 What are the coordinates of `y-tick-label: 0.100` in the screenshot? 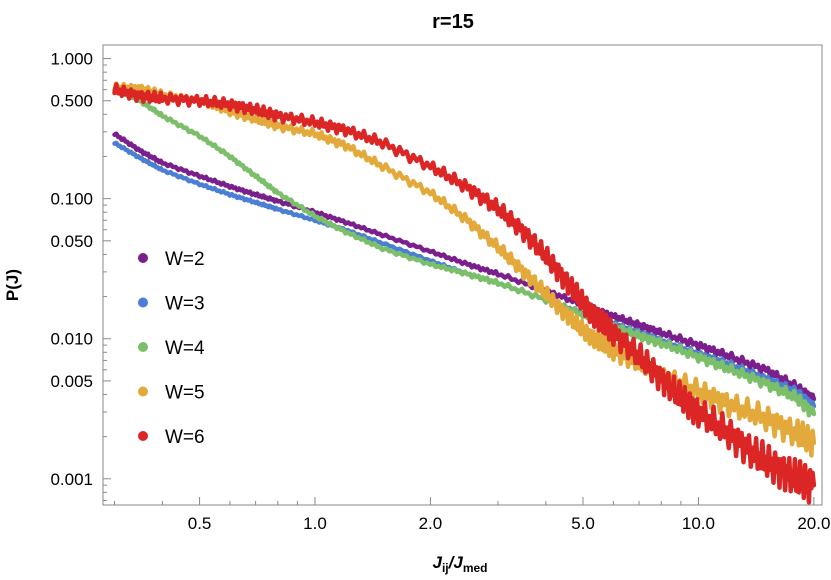 It's located at (71, 199).